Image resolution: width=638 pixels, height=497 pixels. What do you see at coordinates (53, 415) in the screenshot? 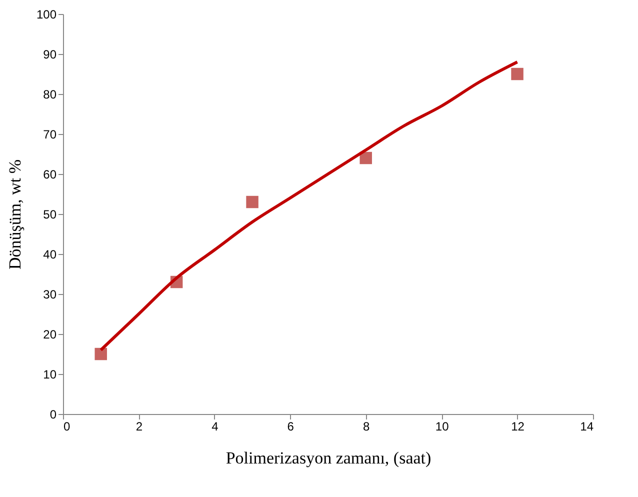
I see `y-tick-label: 0` at bounding box center [53, 415].